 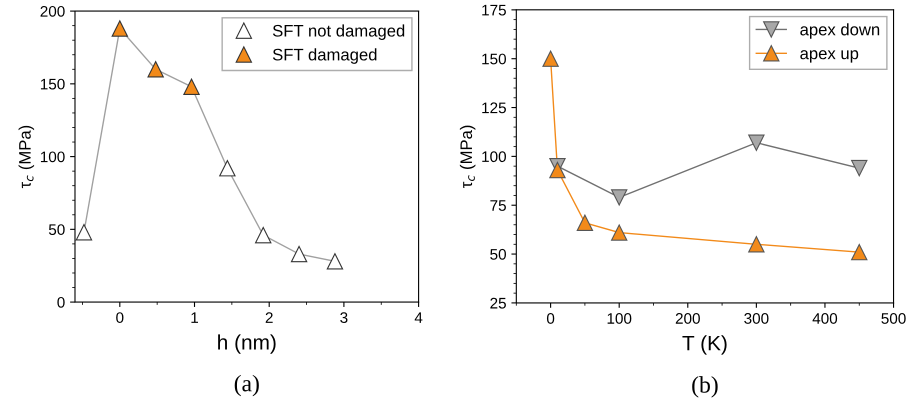 What do you see at coordinates (498, 303) in the screenshot?
I see `y-tick-label: 25` at bounding box center [498, 303].